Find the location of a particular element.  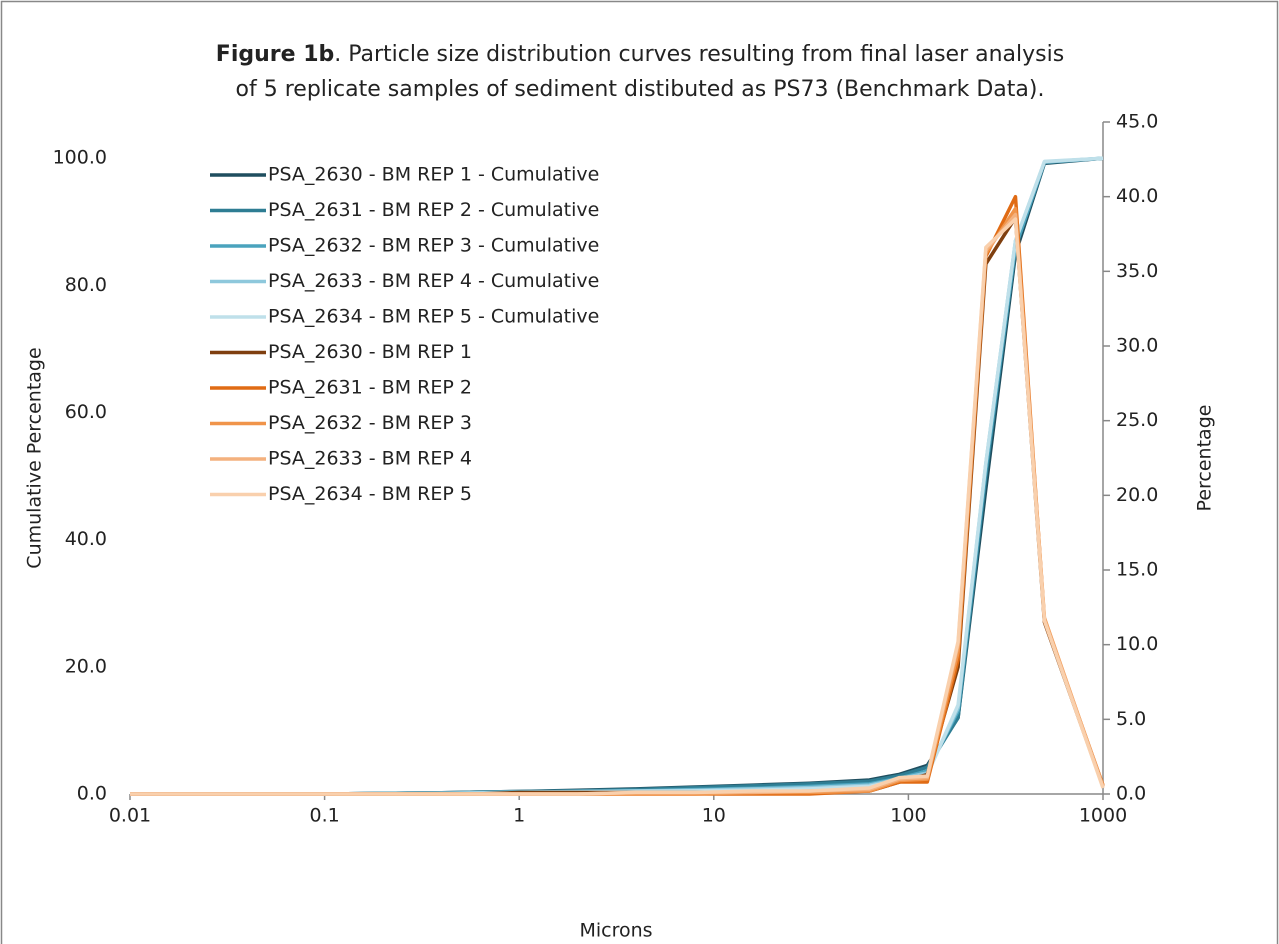

y2-tick-label: 35.0 is located at coordinates (1137, 271).